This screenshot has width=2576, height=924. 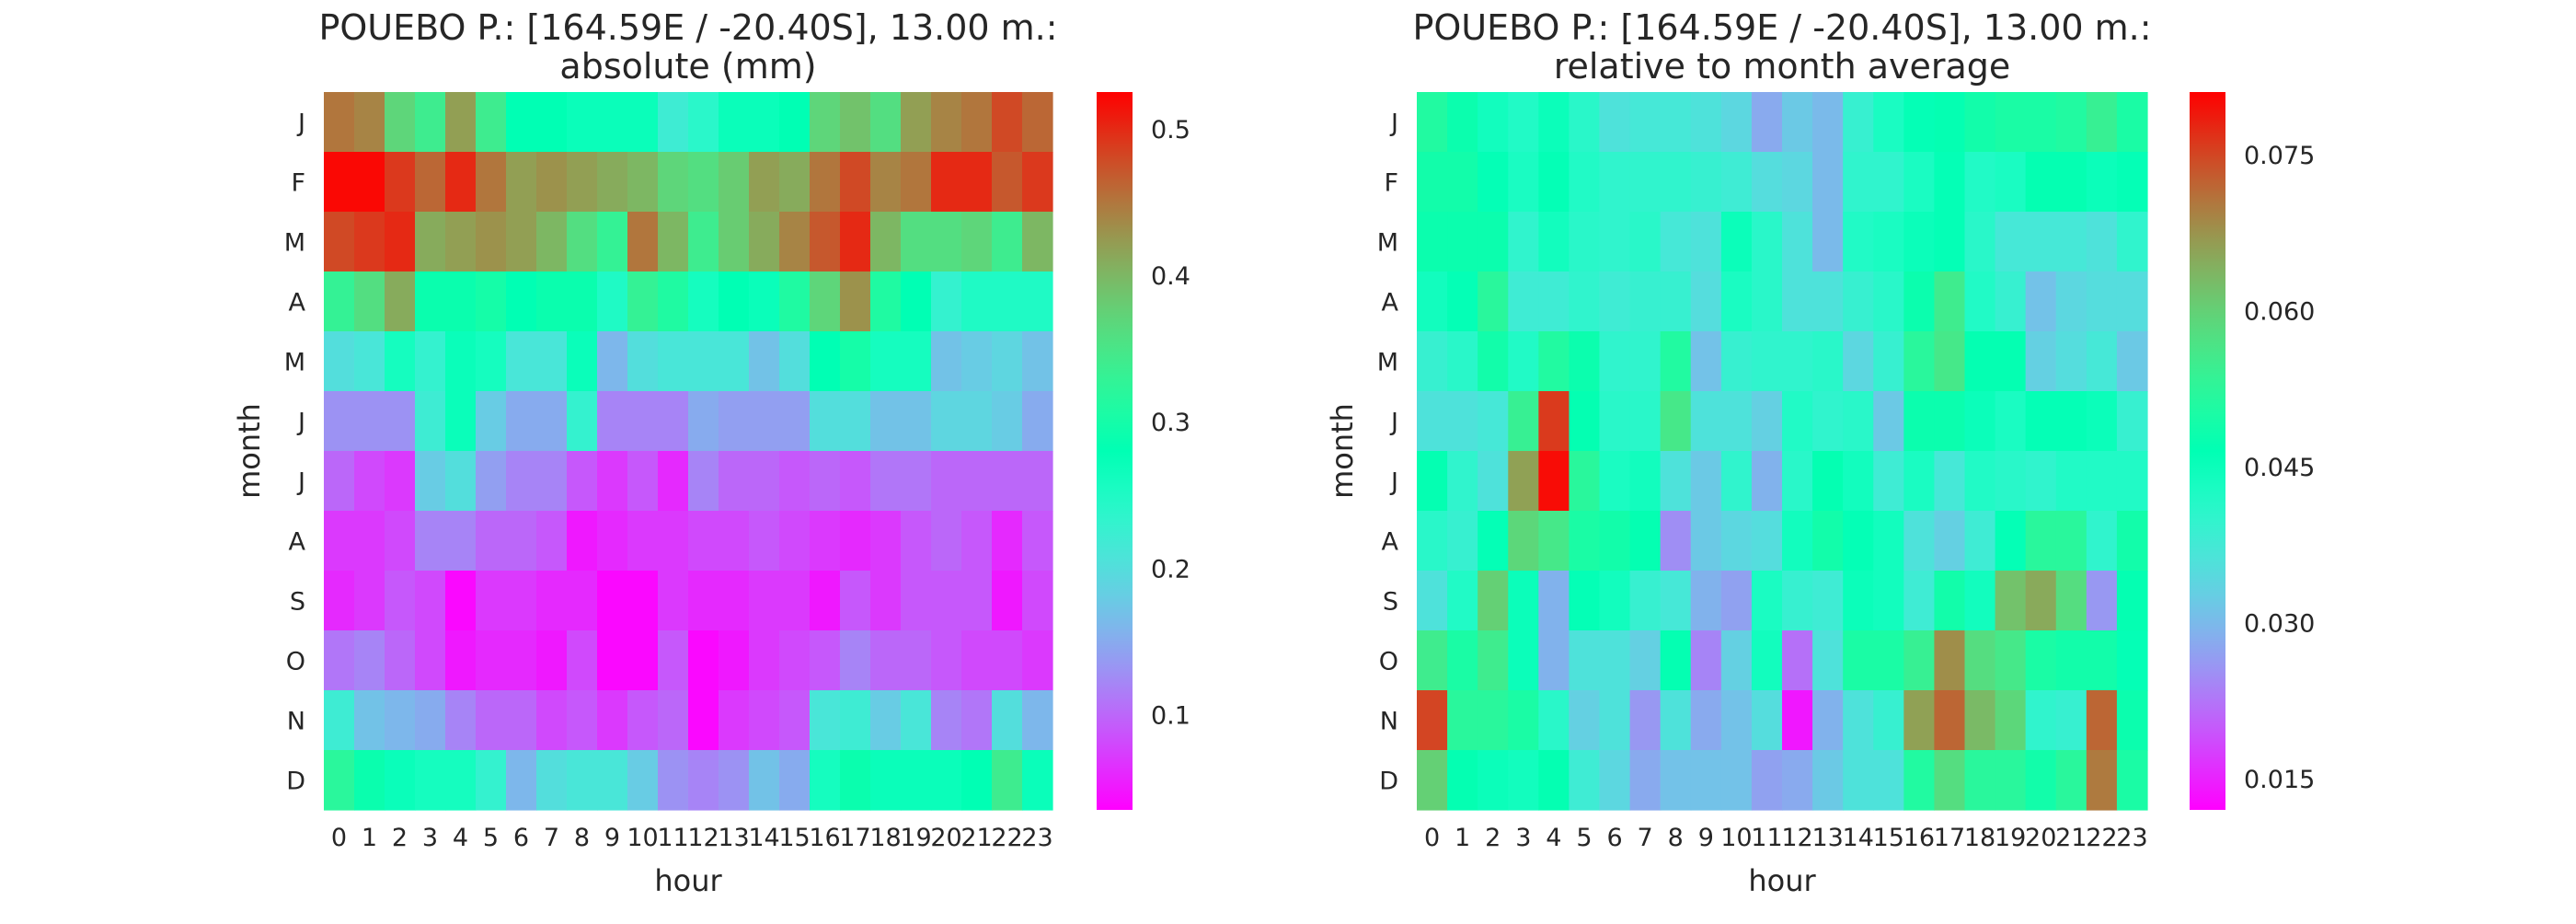 What do you see at coordinates (1782, 66) in the screenshot?
I see `chart-subtitle: relative to month average` at bounding box center [1782, 66].